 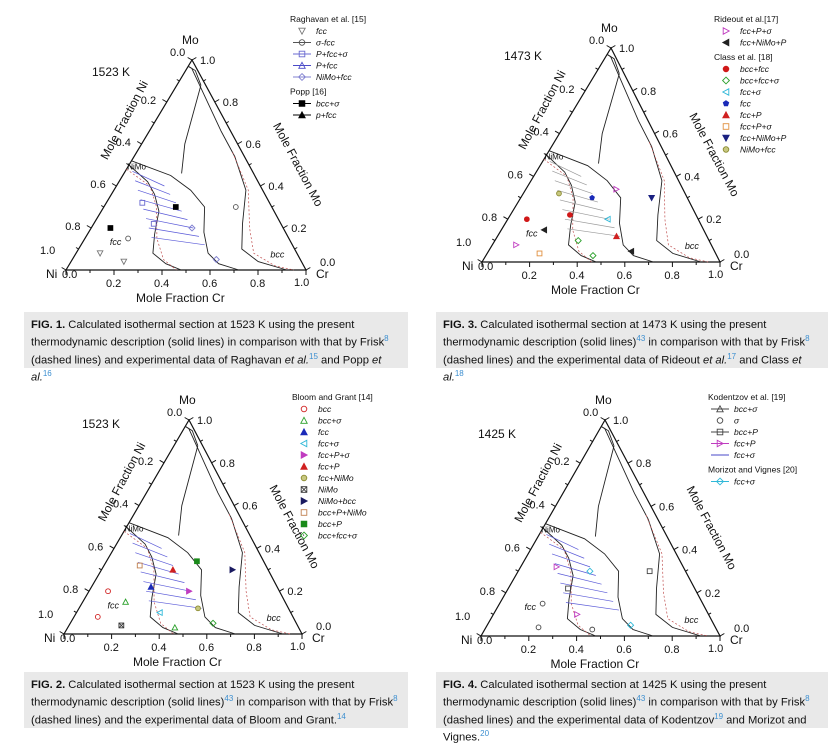 What do you see at coordinates (725, 92) in the screenshot?
I see `marker-triangle-left` at bounding box center [725, 92].